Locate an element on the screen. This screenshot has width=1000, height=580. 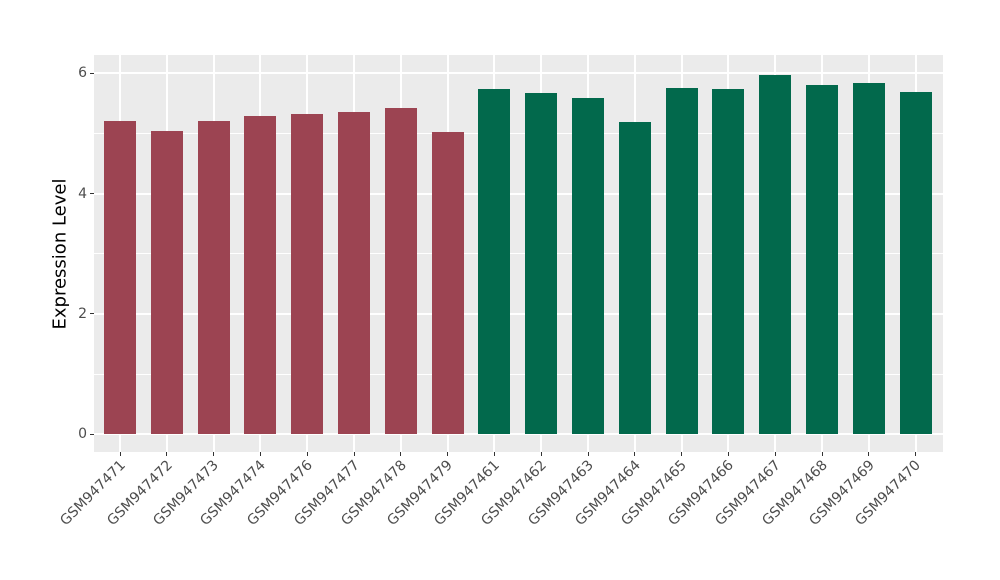
bar-GSM947465 is located at coordinates (681, 261).